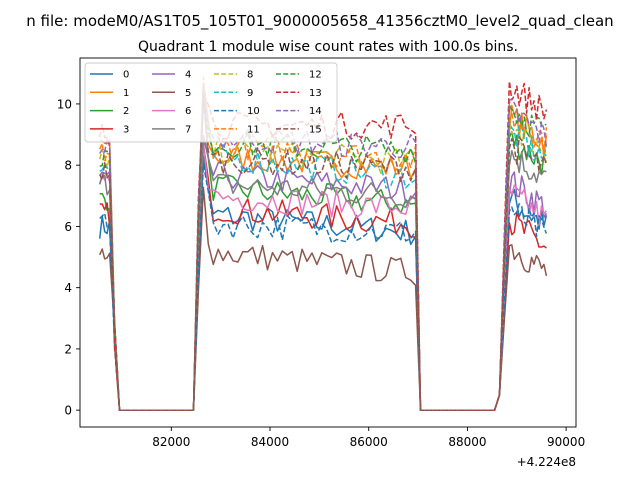 The height and width of the screenshot is (480, 640). Describe the element at coordinates (566, 442) in the screenshot. I see `x-tick-label: 90000` at that location.